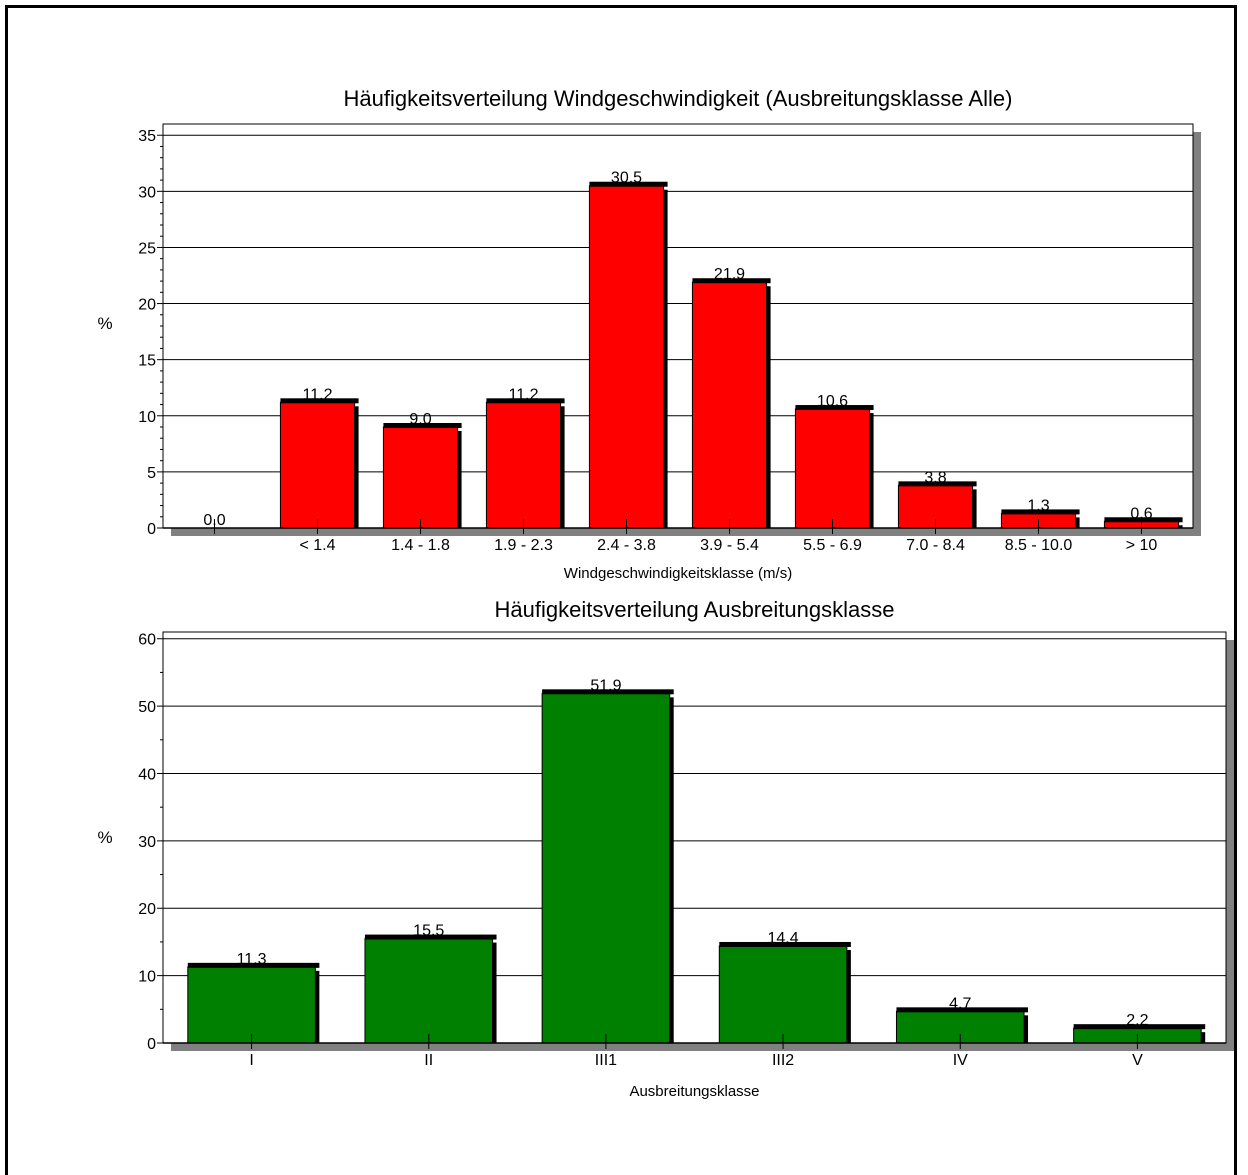 The width and height of the screenshot is (1248, 1175). Describe the element at coordinates (147, 774) in the screenshot. I see `y-tick-label: 40` at that location.